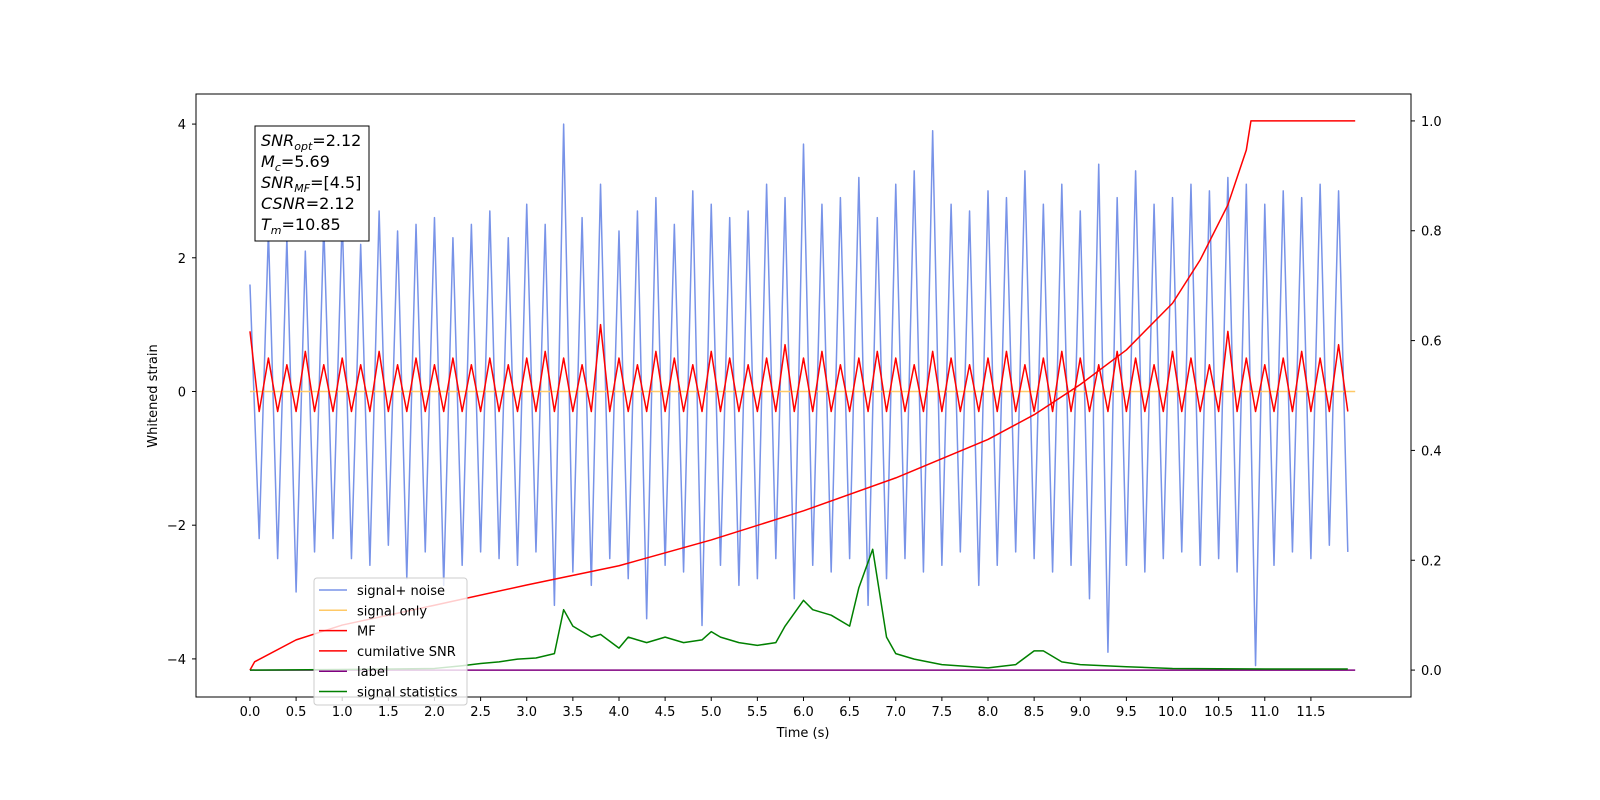 The height and width of the screenshot is (800, 1600). I want to click on annotation: Tm=10.85, so click(301, 226).